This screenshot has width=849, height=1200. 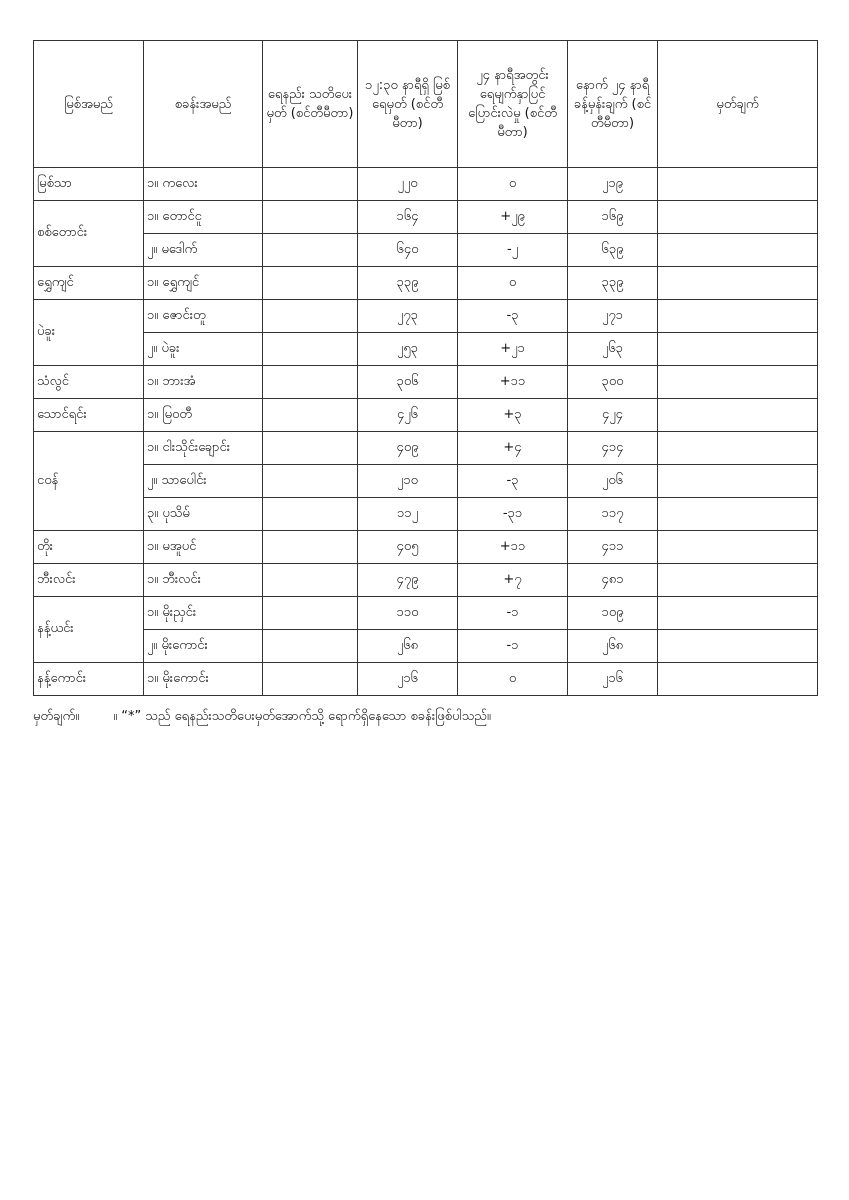 What do you see at coordinates (203, 316) in the screenshot?
I see `station-cell: ၁။ ဇောင်းတူ` at bounding box center [203, 316].